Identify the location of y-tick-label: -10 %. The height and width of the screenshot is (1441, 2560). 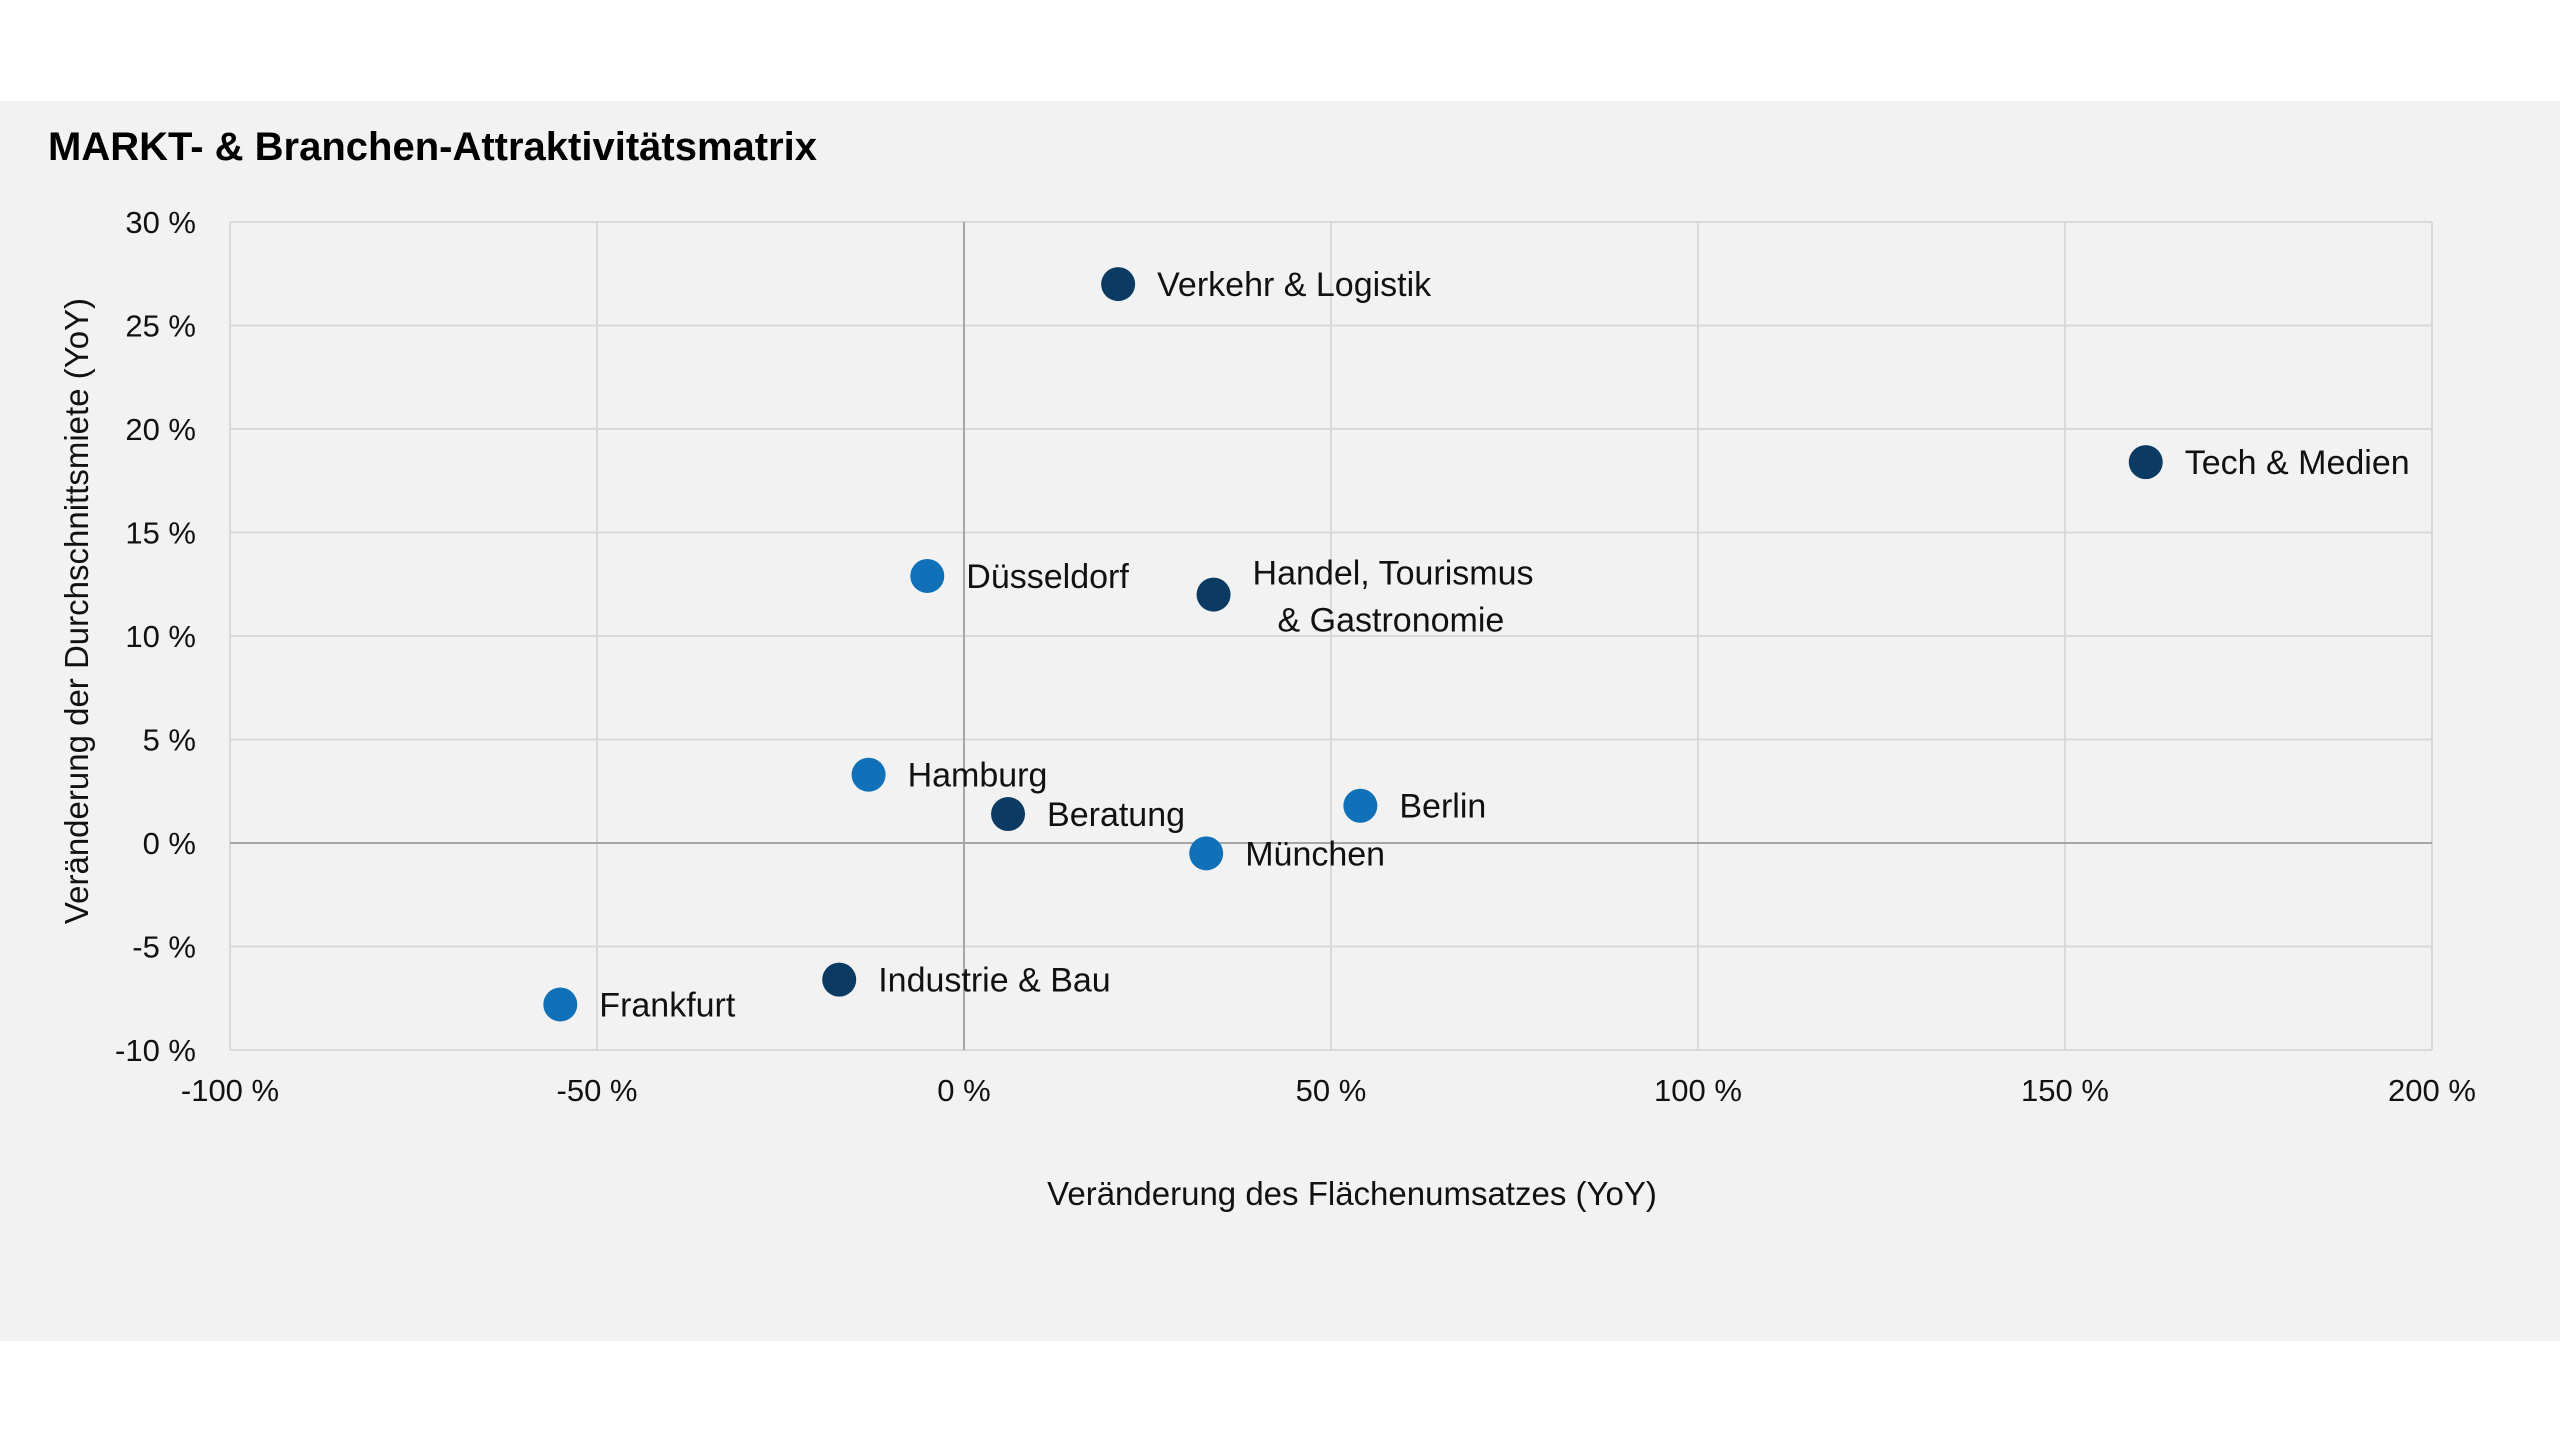
(155, 1050).